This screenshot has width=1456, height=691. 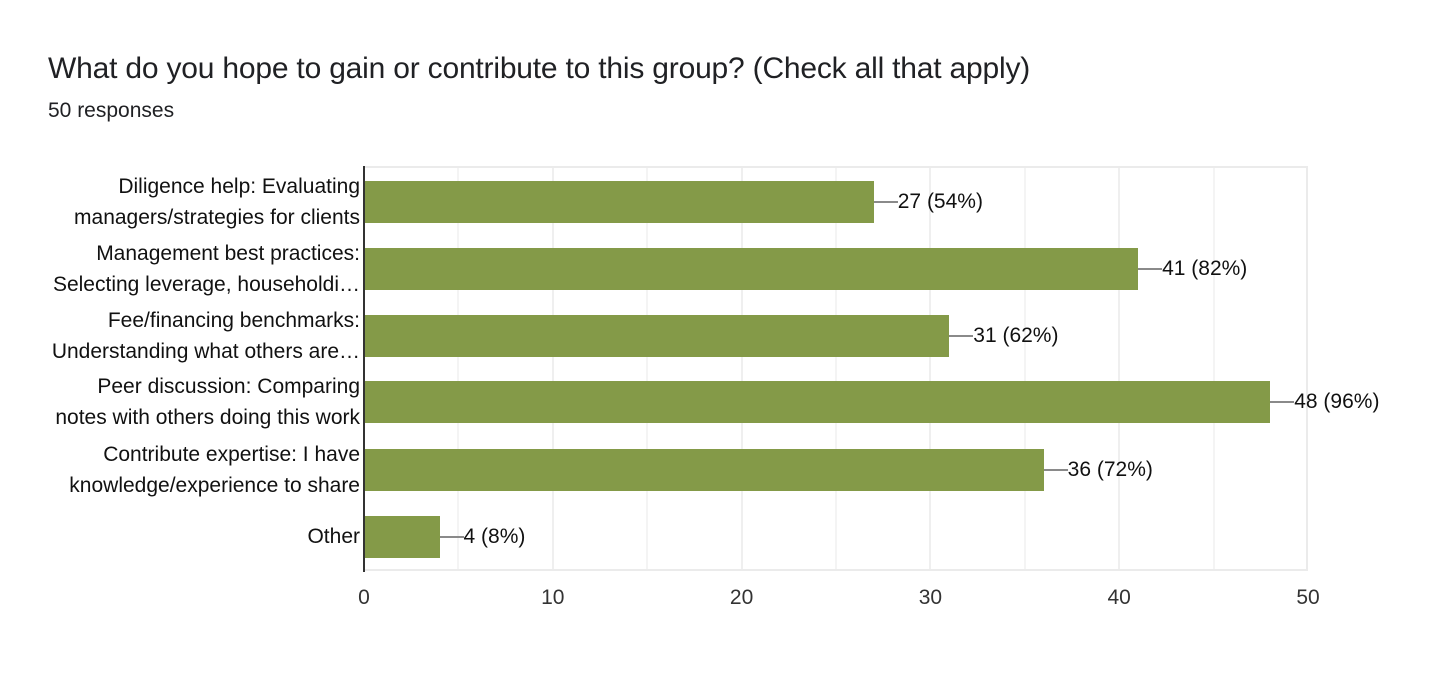 I want to click on data-label: 27 (54%), so click(x=940, y=201).